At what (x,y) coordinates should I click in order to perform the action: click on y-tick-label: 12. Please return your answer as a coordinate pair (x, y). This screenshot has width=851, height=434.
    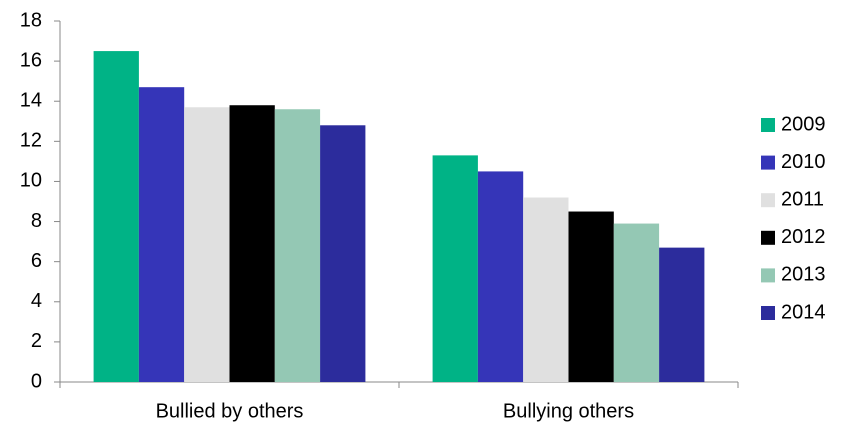
    Looking at the image, I should click on (31, 141).